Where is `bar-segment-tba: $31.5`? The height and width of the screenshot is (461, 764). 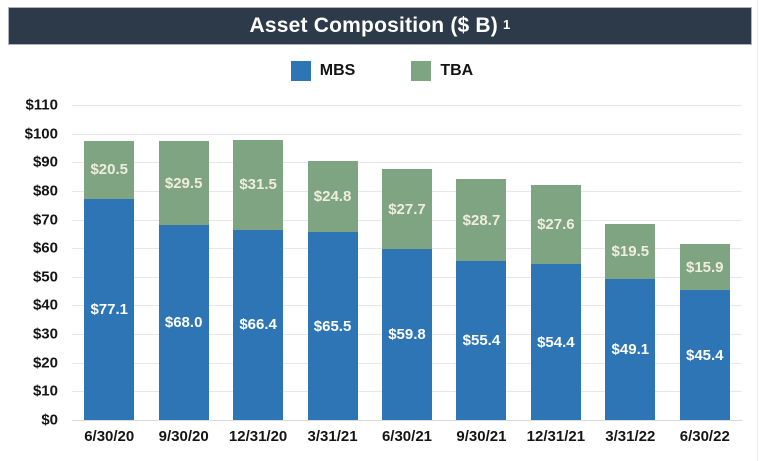 bar-segment-tba: $31.5 is located at coordinates (258, 184).